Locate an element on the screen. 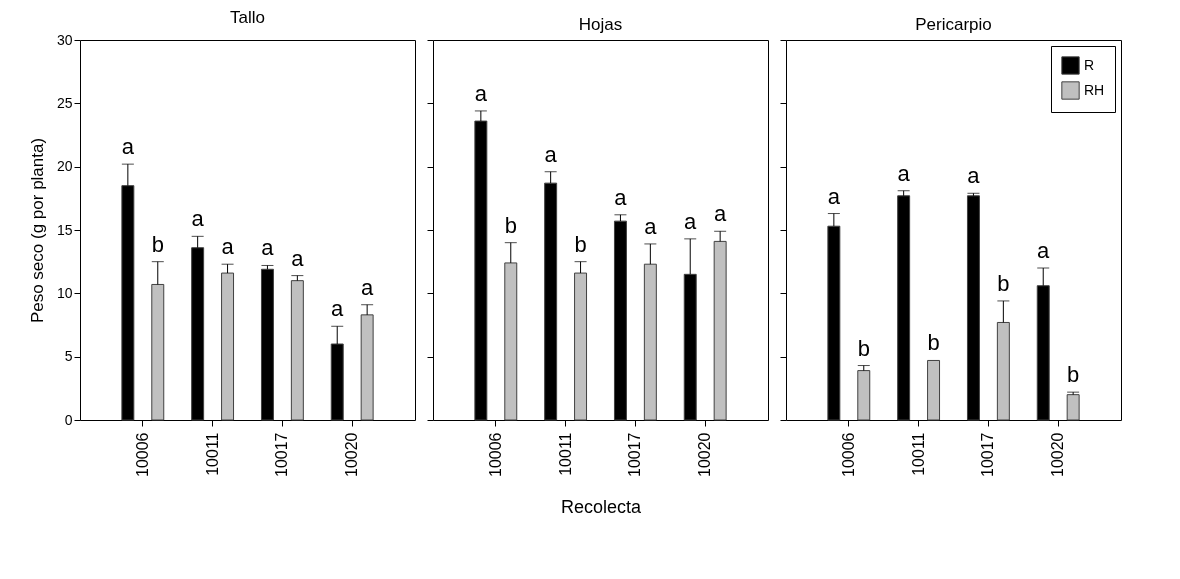 The height and width of the screenshot is (579, 1180). legend-label: R is located at coordinates (1089, 64).